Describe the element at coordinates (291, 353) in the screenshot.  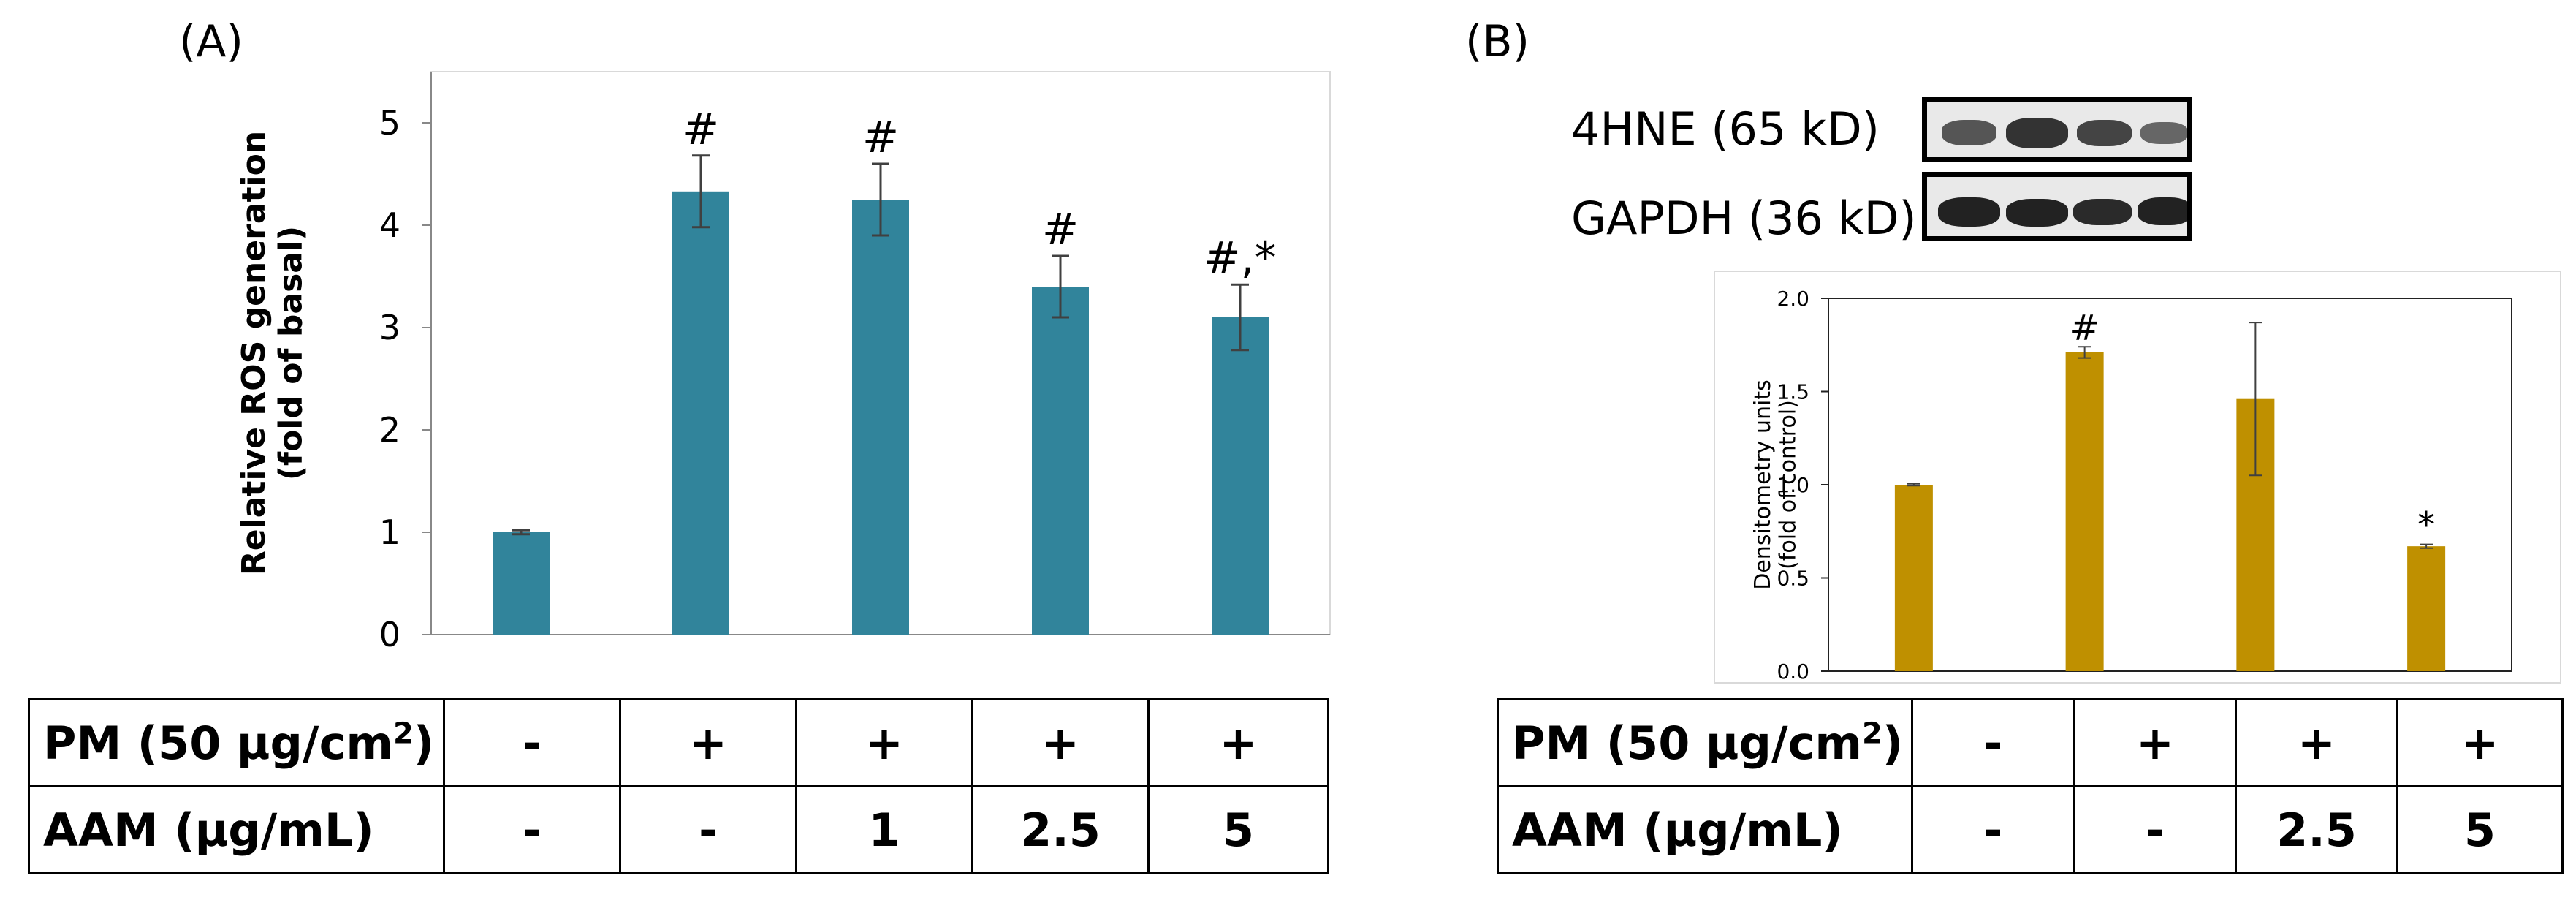
I see `y-axis-label: (fold of basal)` at that location.